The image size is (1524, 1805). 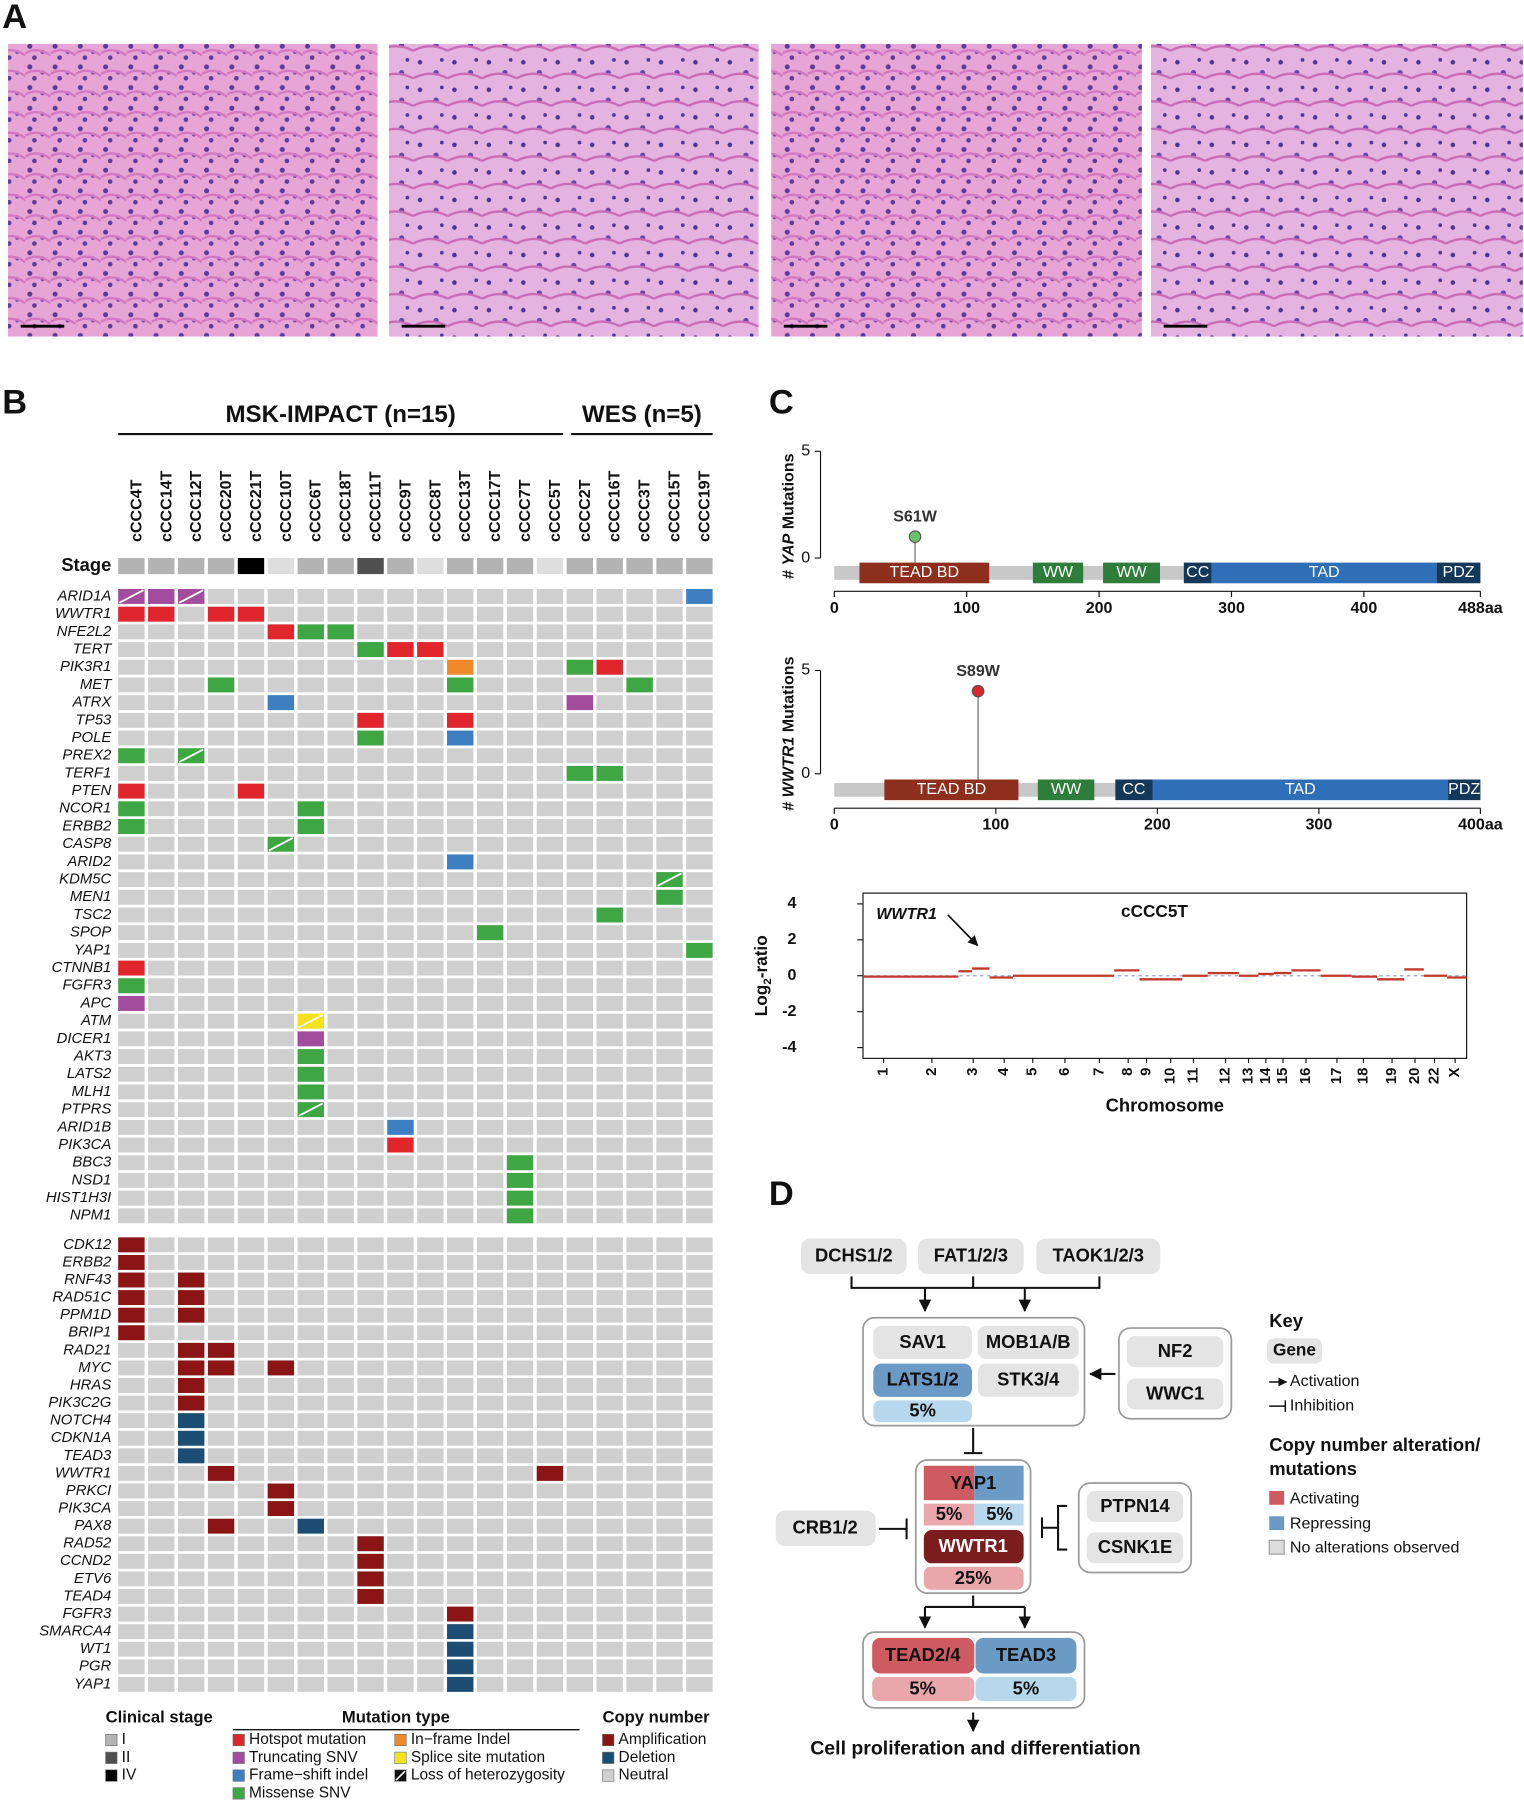 I want to click on gene-label: PIK3CA, so click(x=84, y=1145).